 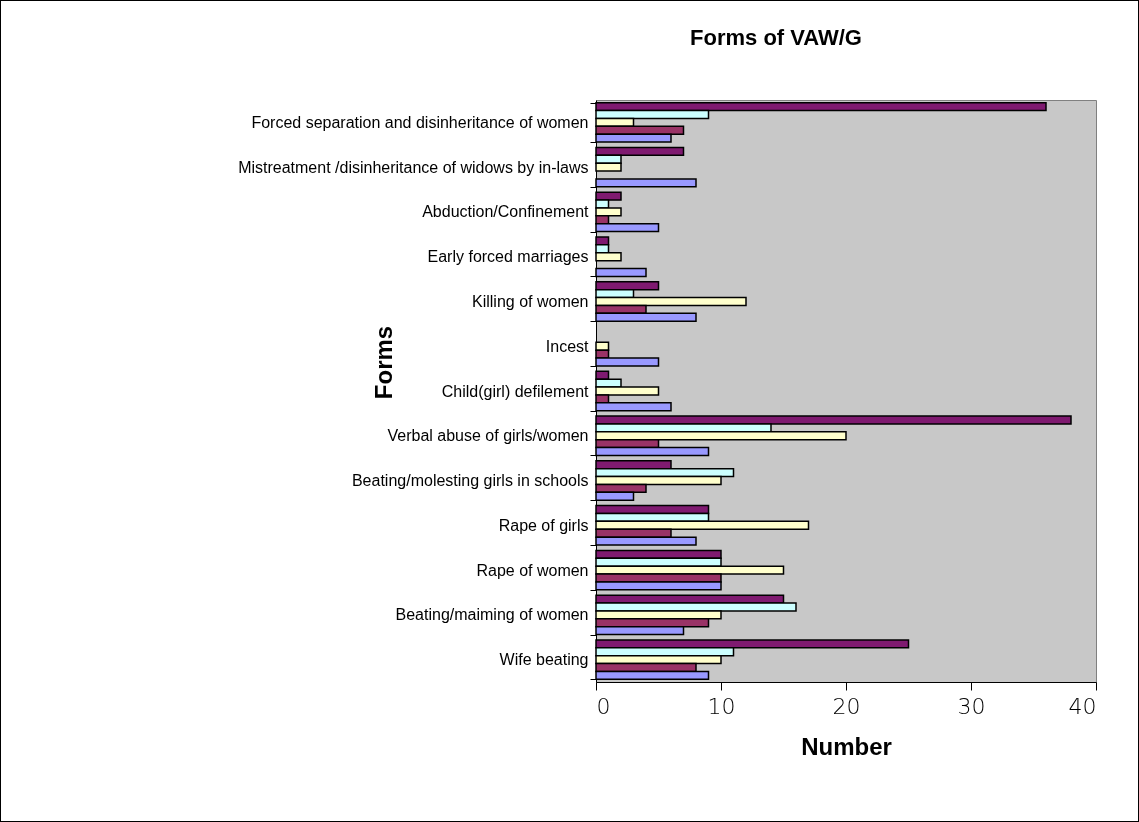 I want to click on y-tick-label: Rape of girls, so click(x=543, y=525).